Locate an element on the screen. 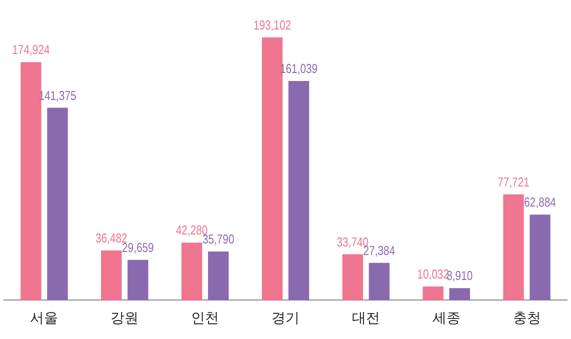 The image size is (571, 339). data-label: 193,102 is located at coordinates (272, 25).